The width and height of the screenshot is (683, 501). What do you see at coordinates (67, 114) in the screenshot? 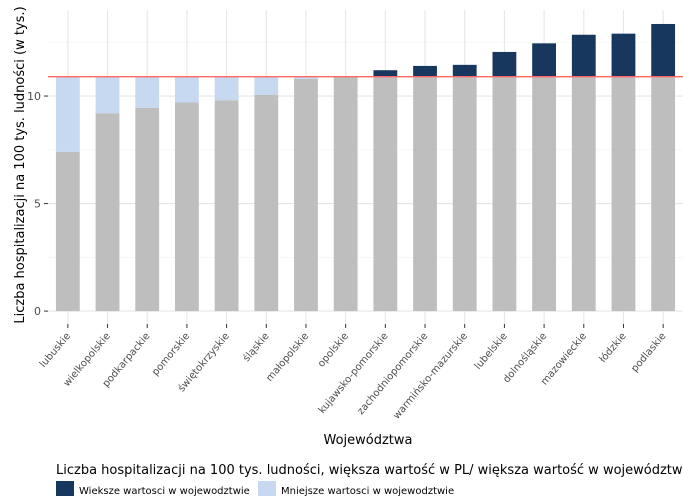
I see `bar-lower-lubuskie` at bounding box center [67, 114].